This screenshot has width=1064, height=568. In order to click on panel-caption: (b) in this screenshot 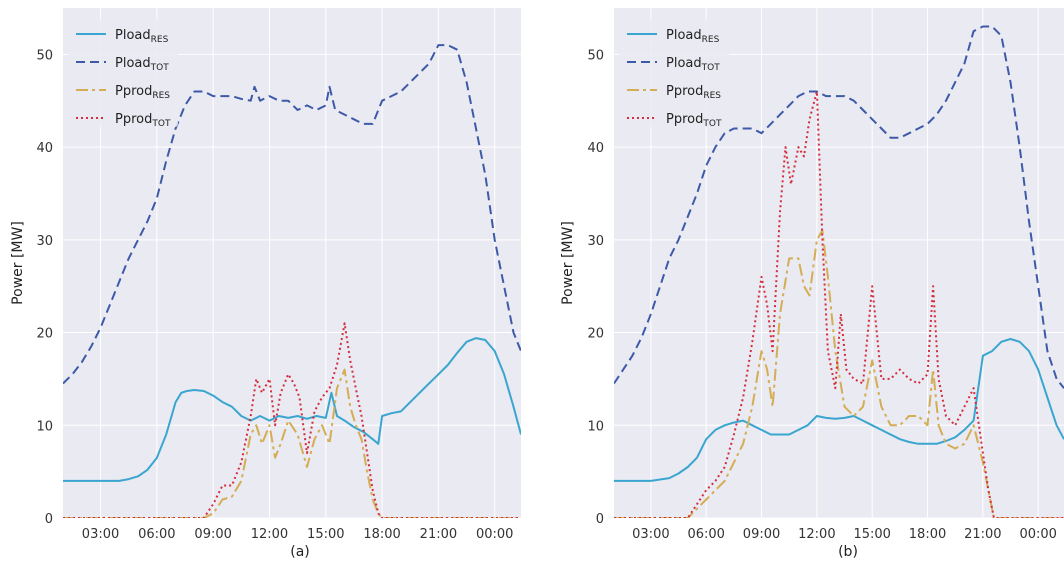, I will do `click(848, 552)`.